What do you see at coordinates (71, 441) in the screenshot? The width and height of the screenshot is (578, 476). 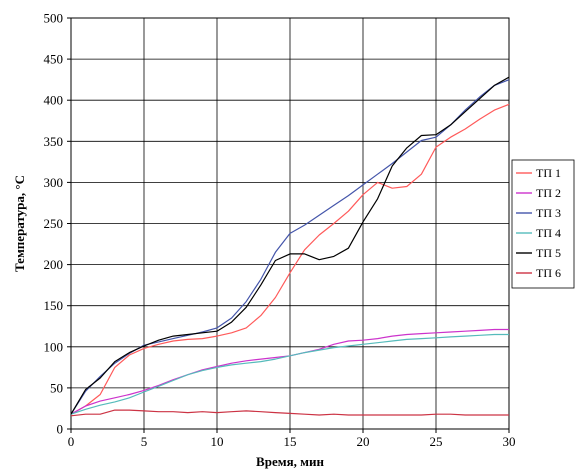 I see `x-tick-label: 0` at bounding box center [71, 441].